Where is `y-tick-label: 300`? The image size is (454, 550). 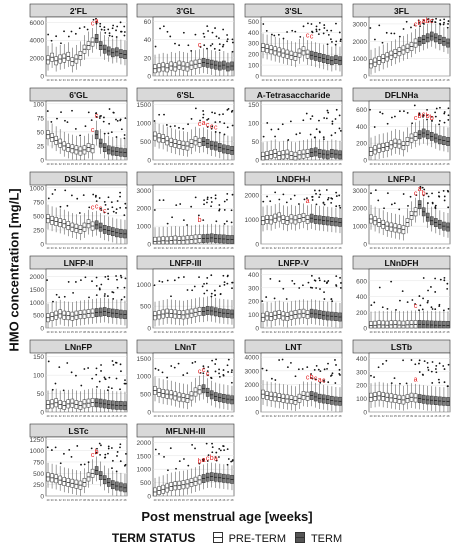
y-tick-label: 300 is located at coordinates (253, 44).